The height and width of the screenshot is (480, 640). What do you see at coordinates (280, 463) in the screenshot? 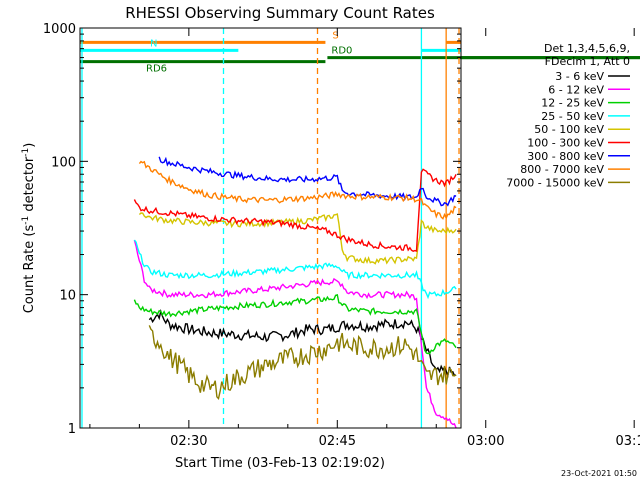
I see `x-axis-label: Start Time (03-Feb-13 02:19:02)` at bounding box center [280, 463].